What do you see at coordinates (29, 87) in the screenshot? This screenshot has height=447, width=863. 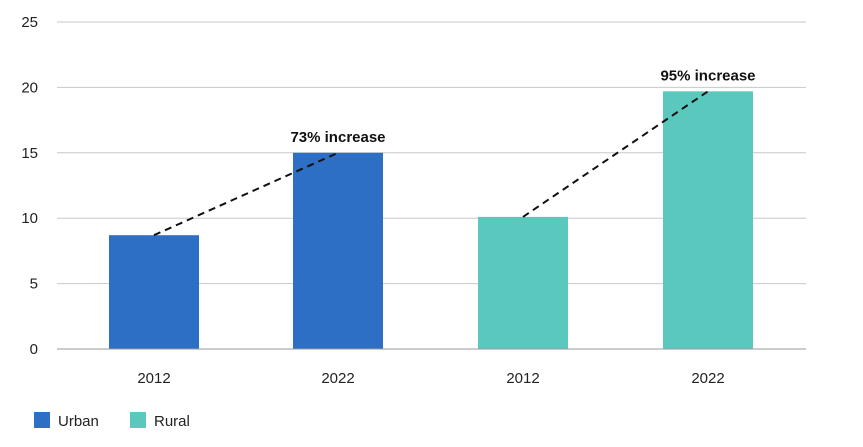 I see `y-tick-label: 20` at bounding box center [29, 87].